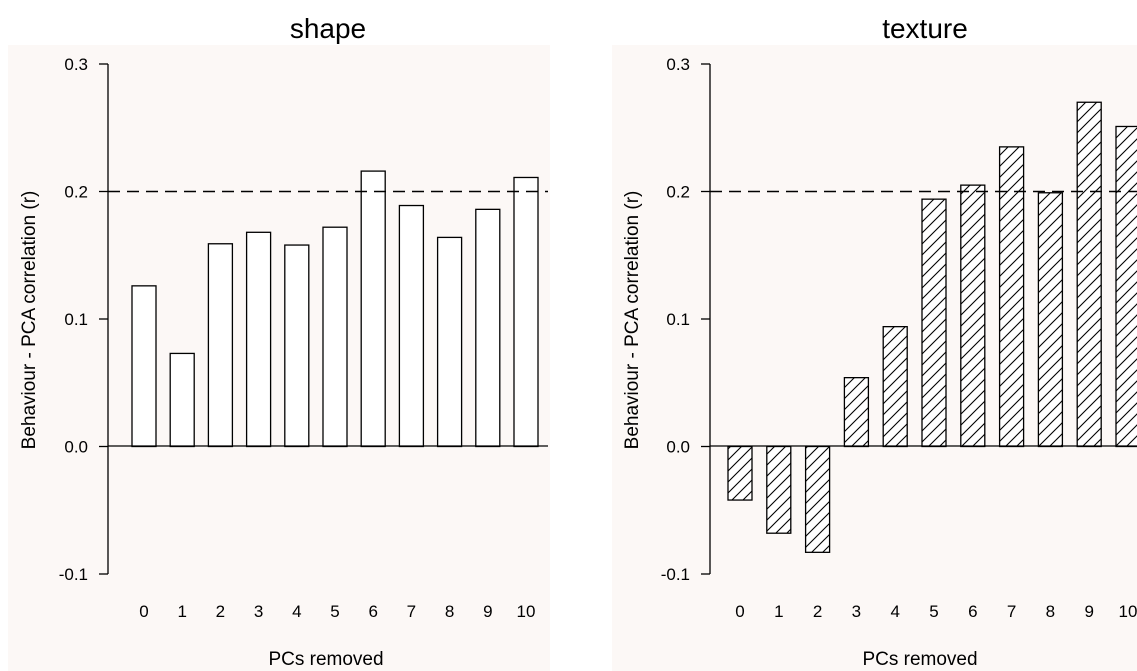 This screenshot has height=671, width=1137. What do you see at coordinates (1011, 611) in the screenshot?
I see `texture-x-tick-label: 7` at bounding box center [1011, 611].